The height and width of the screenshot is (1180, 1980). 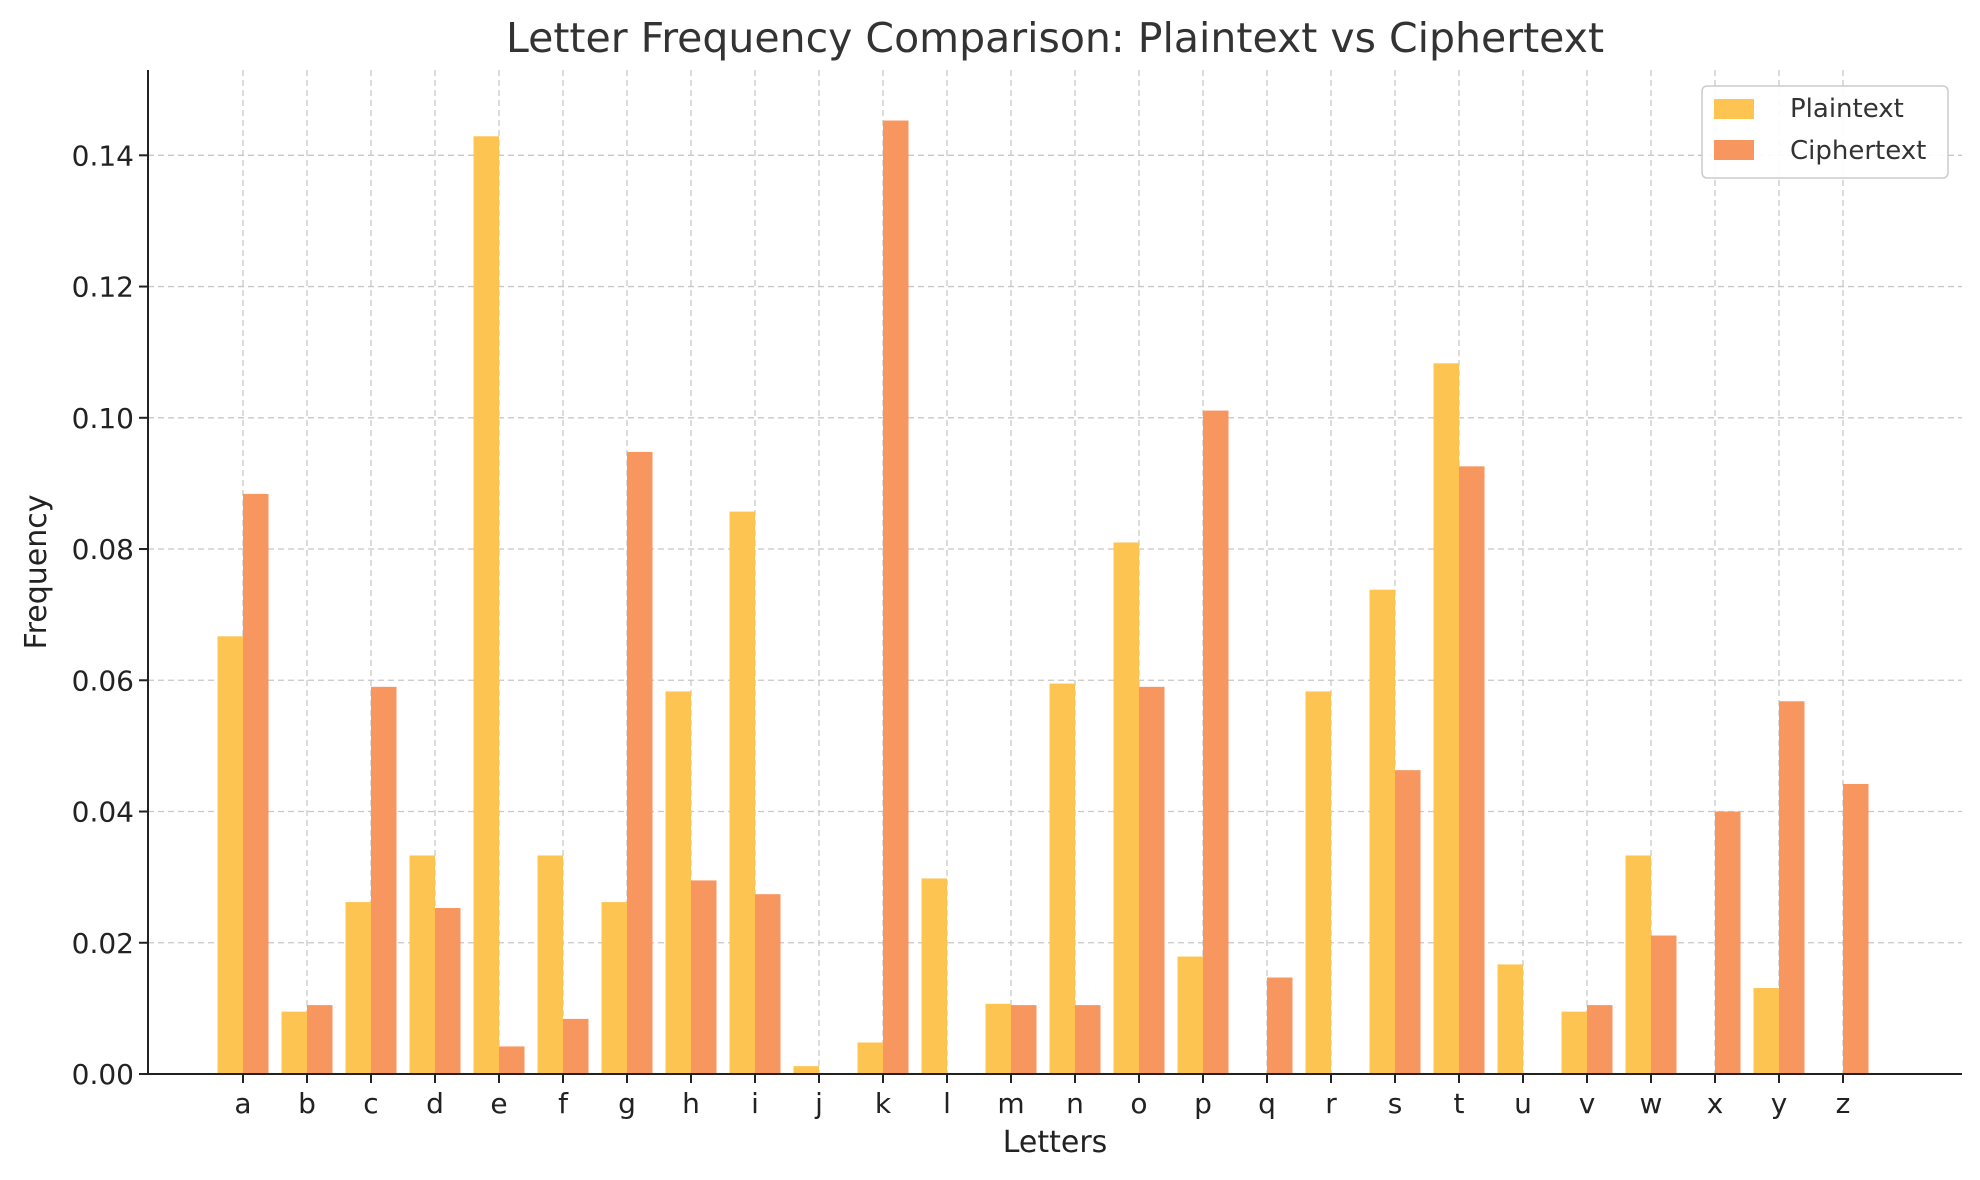 I want to click on bar-ciphertext-w, so click(x=1664, y=1004).